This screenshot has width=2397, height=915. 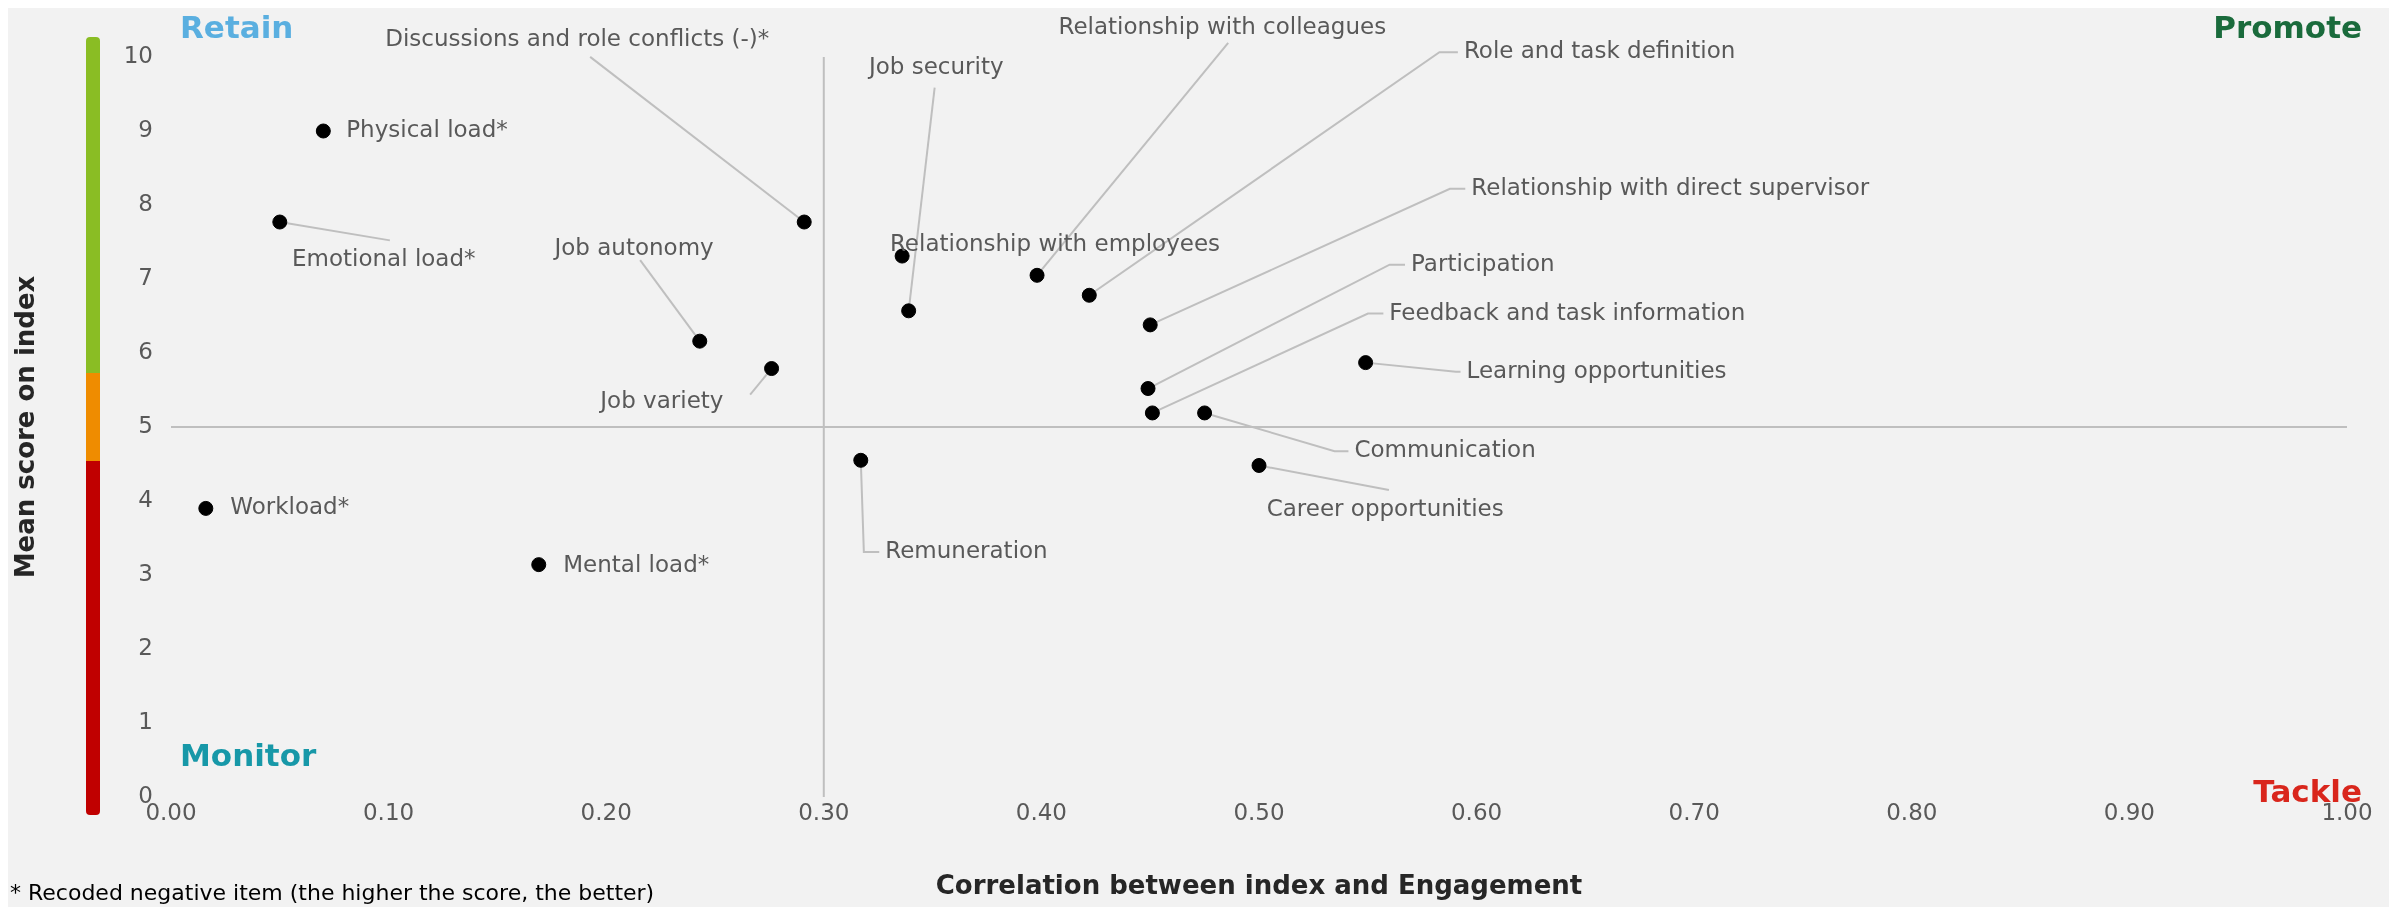 I want to click on y-tick-label: 6, so click(x=145, y=350).